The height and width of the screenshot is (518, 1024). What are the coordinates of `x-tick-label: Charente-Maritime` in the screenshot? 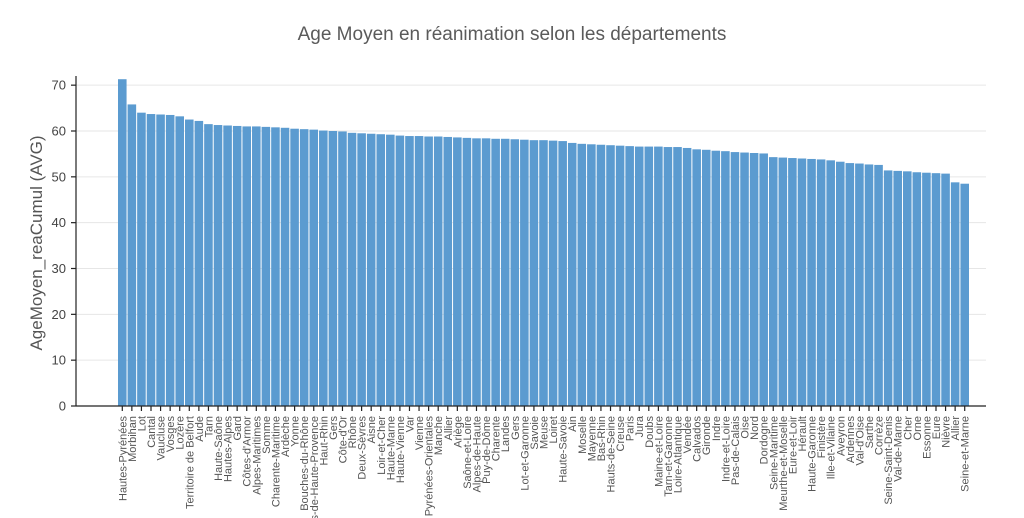 It's located at (276, 461).